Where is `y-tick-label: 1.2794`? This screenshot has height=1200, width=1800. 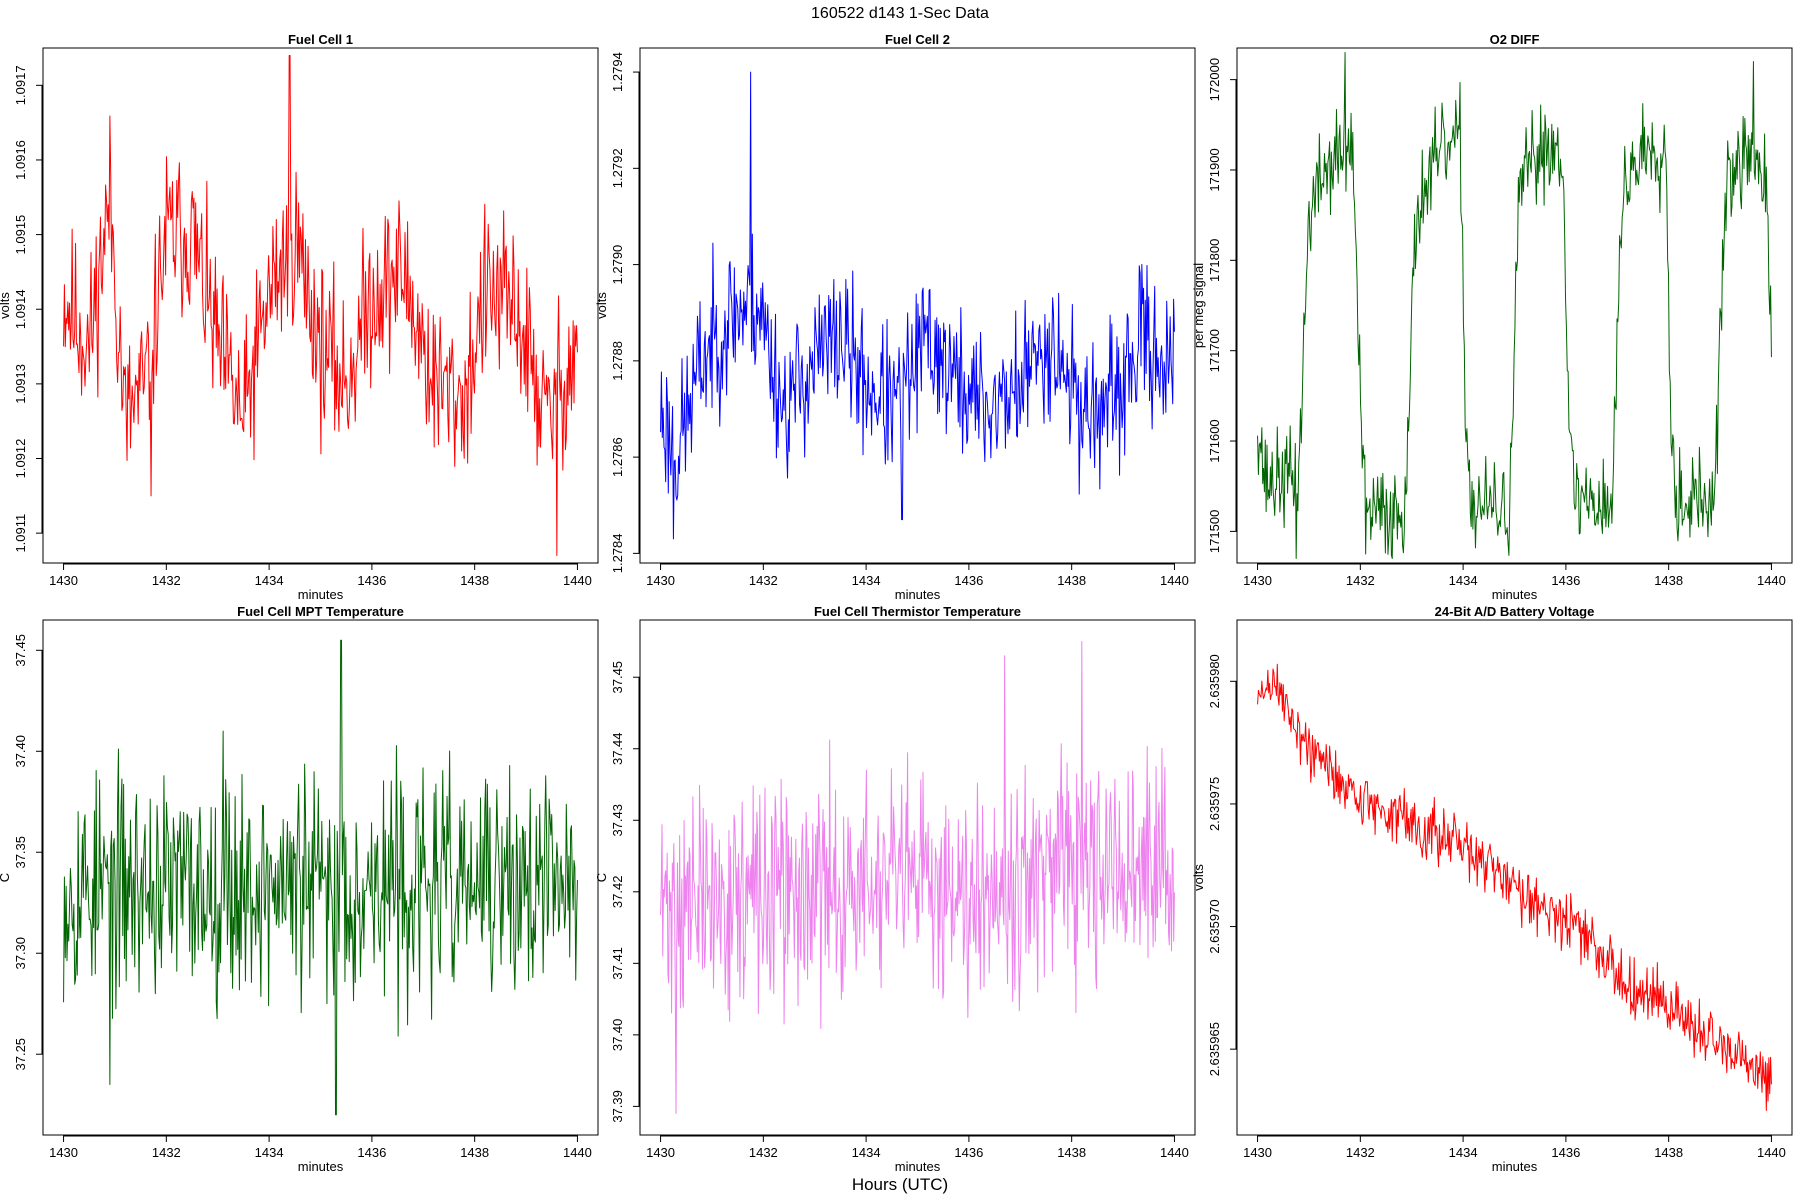
y-tick-label: 1.2794 is located at coordinates (617, 72).